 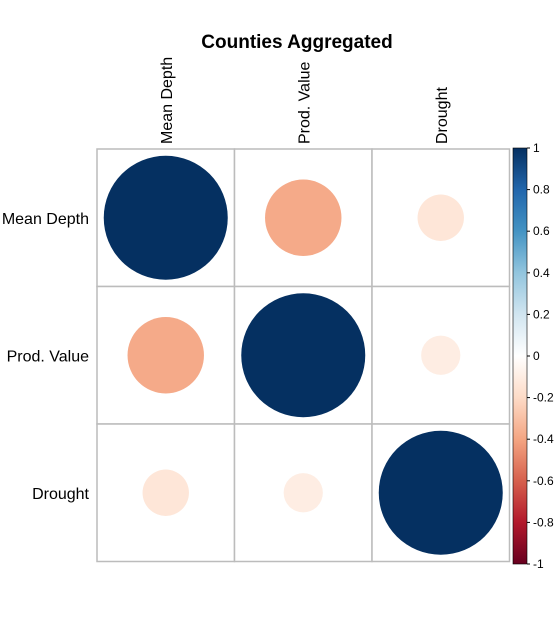 I want to click on colorbar: 1 0.8 0.6 0.4 0.2 0 -0.2 -0.4 -0.6 -0.8 -1, so click(x=533, y=356).